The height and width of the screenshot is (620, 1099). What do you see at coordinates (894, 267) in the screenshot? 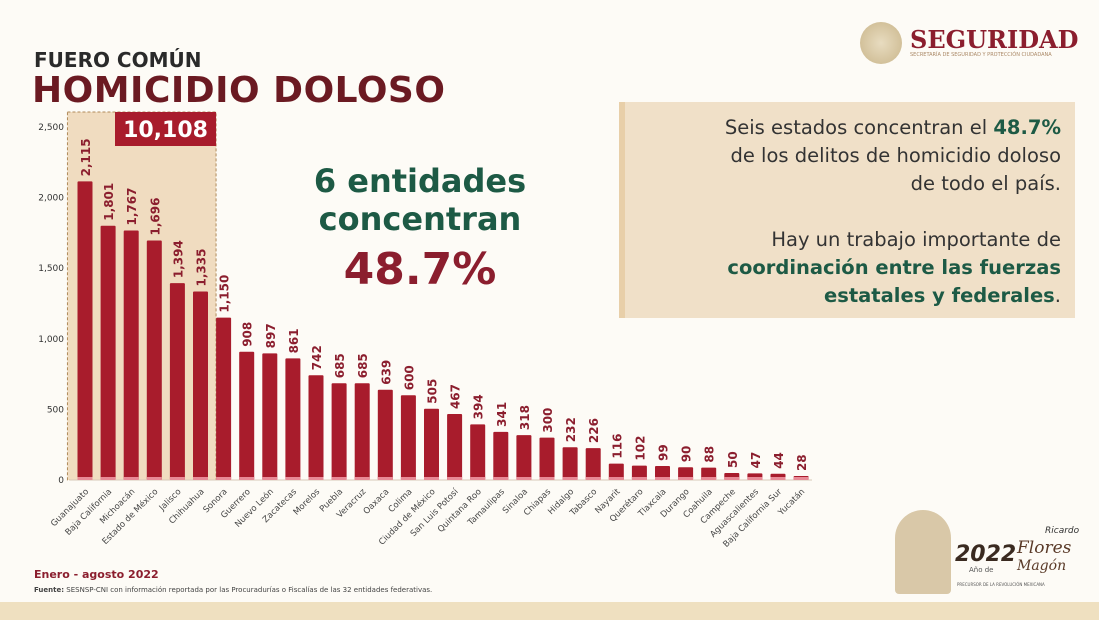
I see `callout-line: coordinación entre las fuerzas` at bounding box center [894, 267].